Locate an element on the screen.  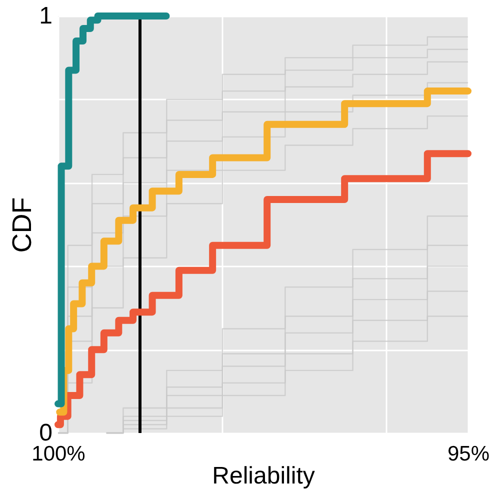
y-tick-label: 1 is located at coordinates (45, 16).